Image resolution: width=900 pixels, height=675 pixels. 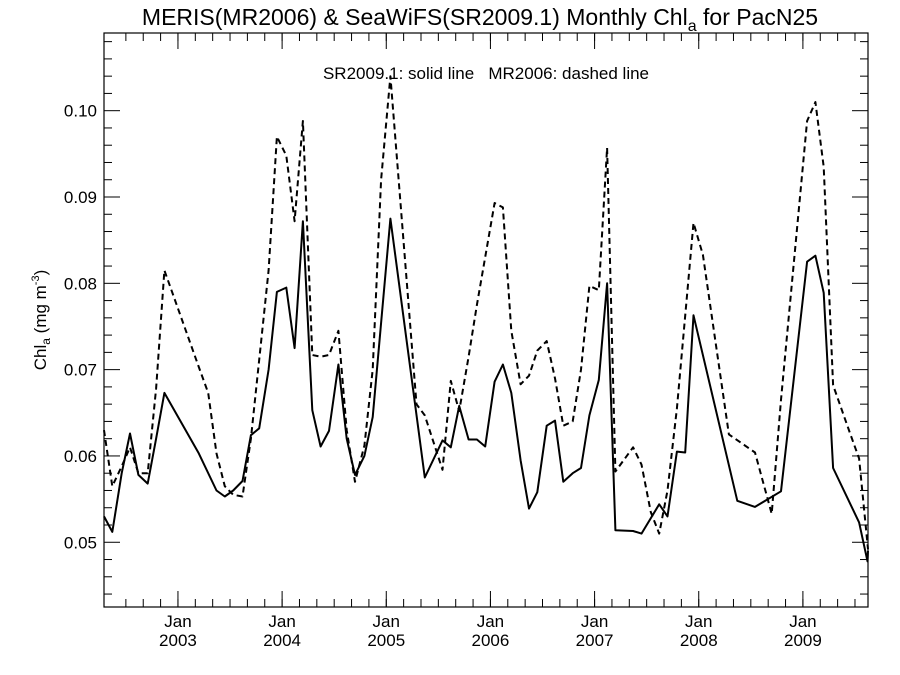 I want to click on y-tick-label: 0.07, so click(x=80, y=370).